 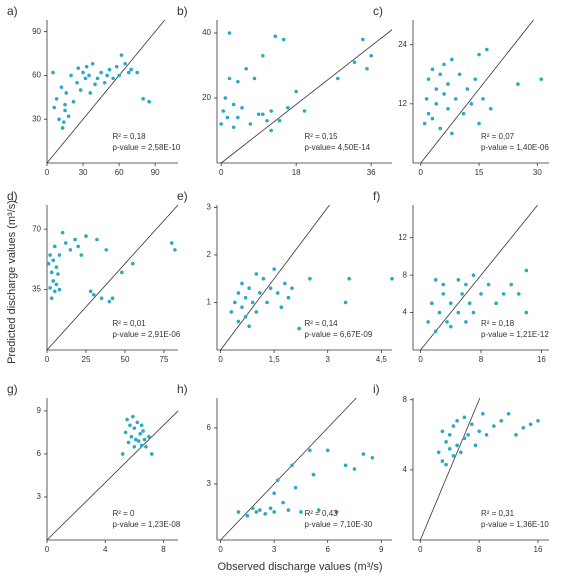 I want to click on annotation: R² = 0,15, so click(x=322, y=136).